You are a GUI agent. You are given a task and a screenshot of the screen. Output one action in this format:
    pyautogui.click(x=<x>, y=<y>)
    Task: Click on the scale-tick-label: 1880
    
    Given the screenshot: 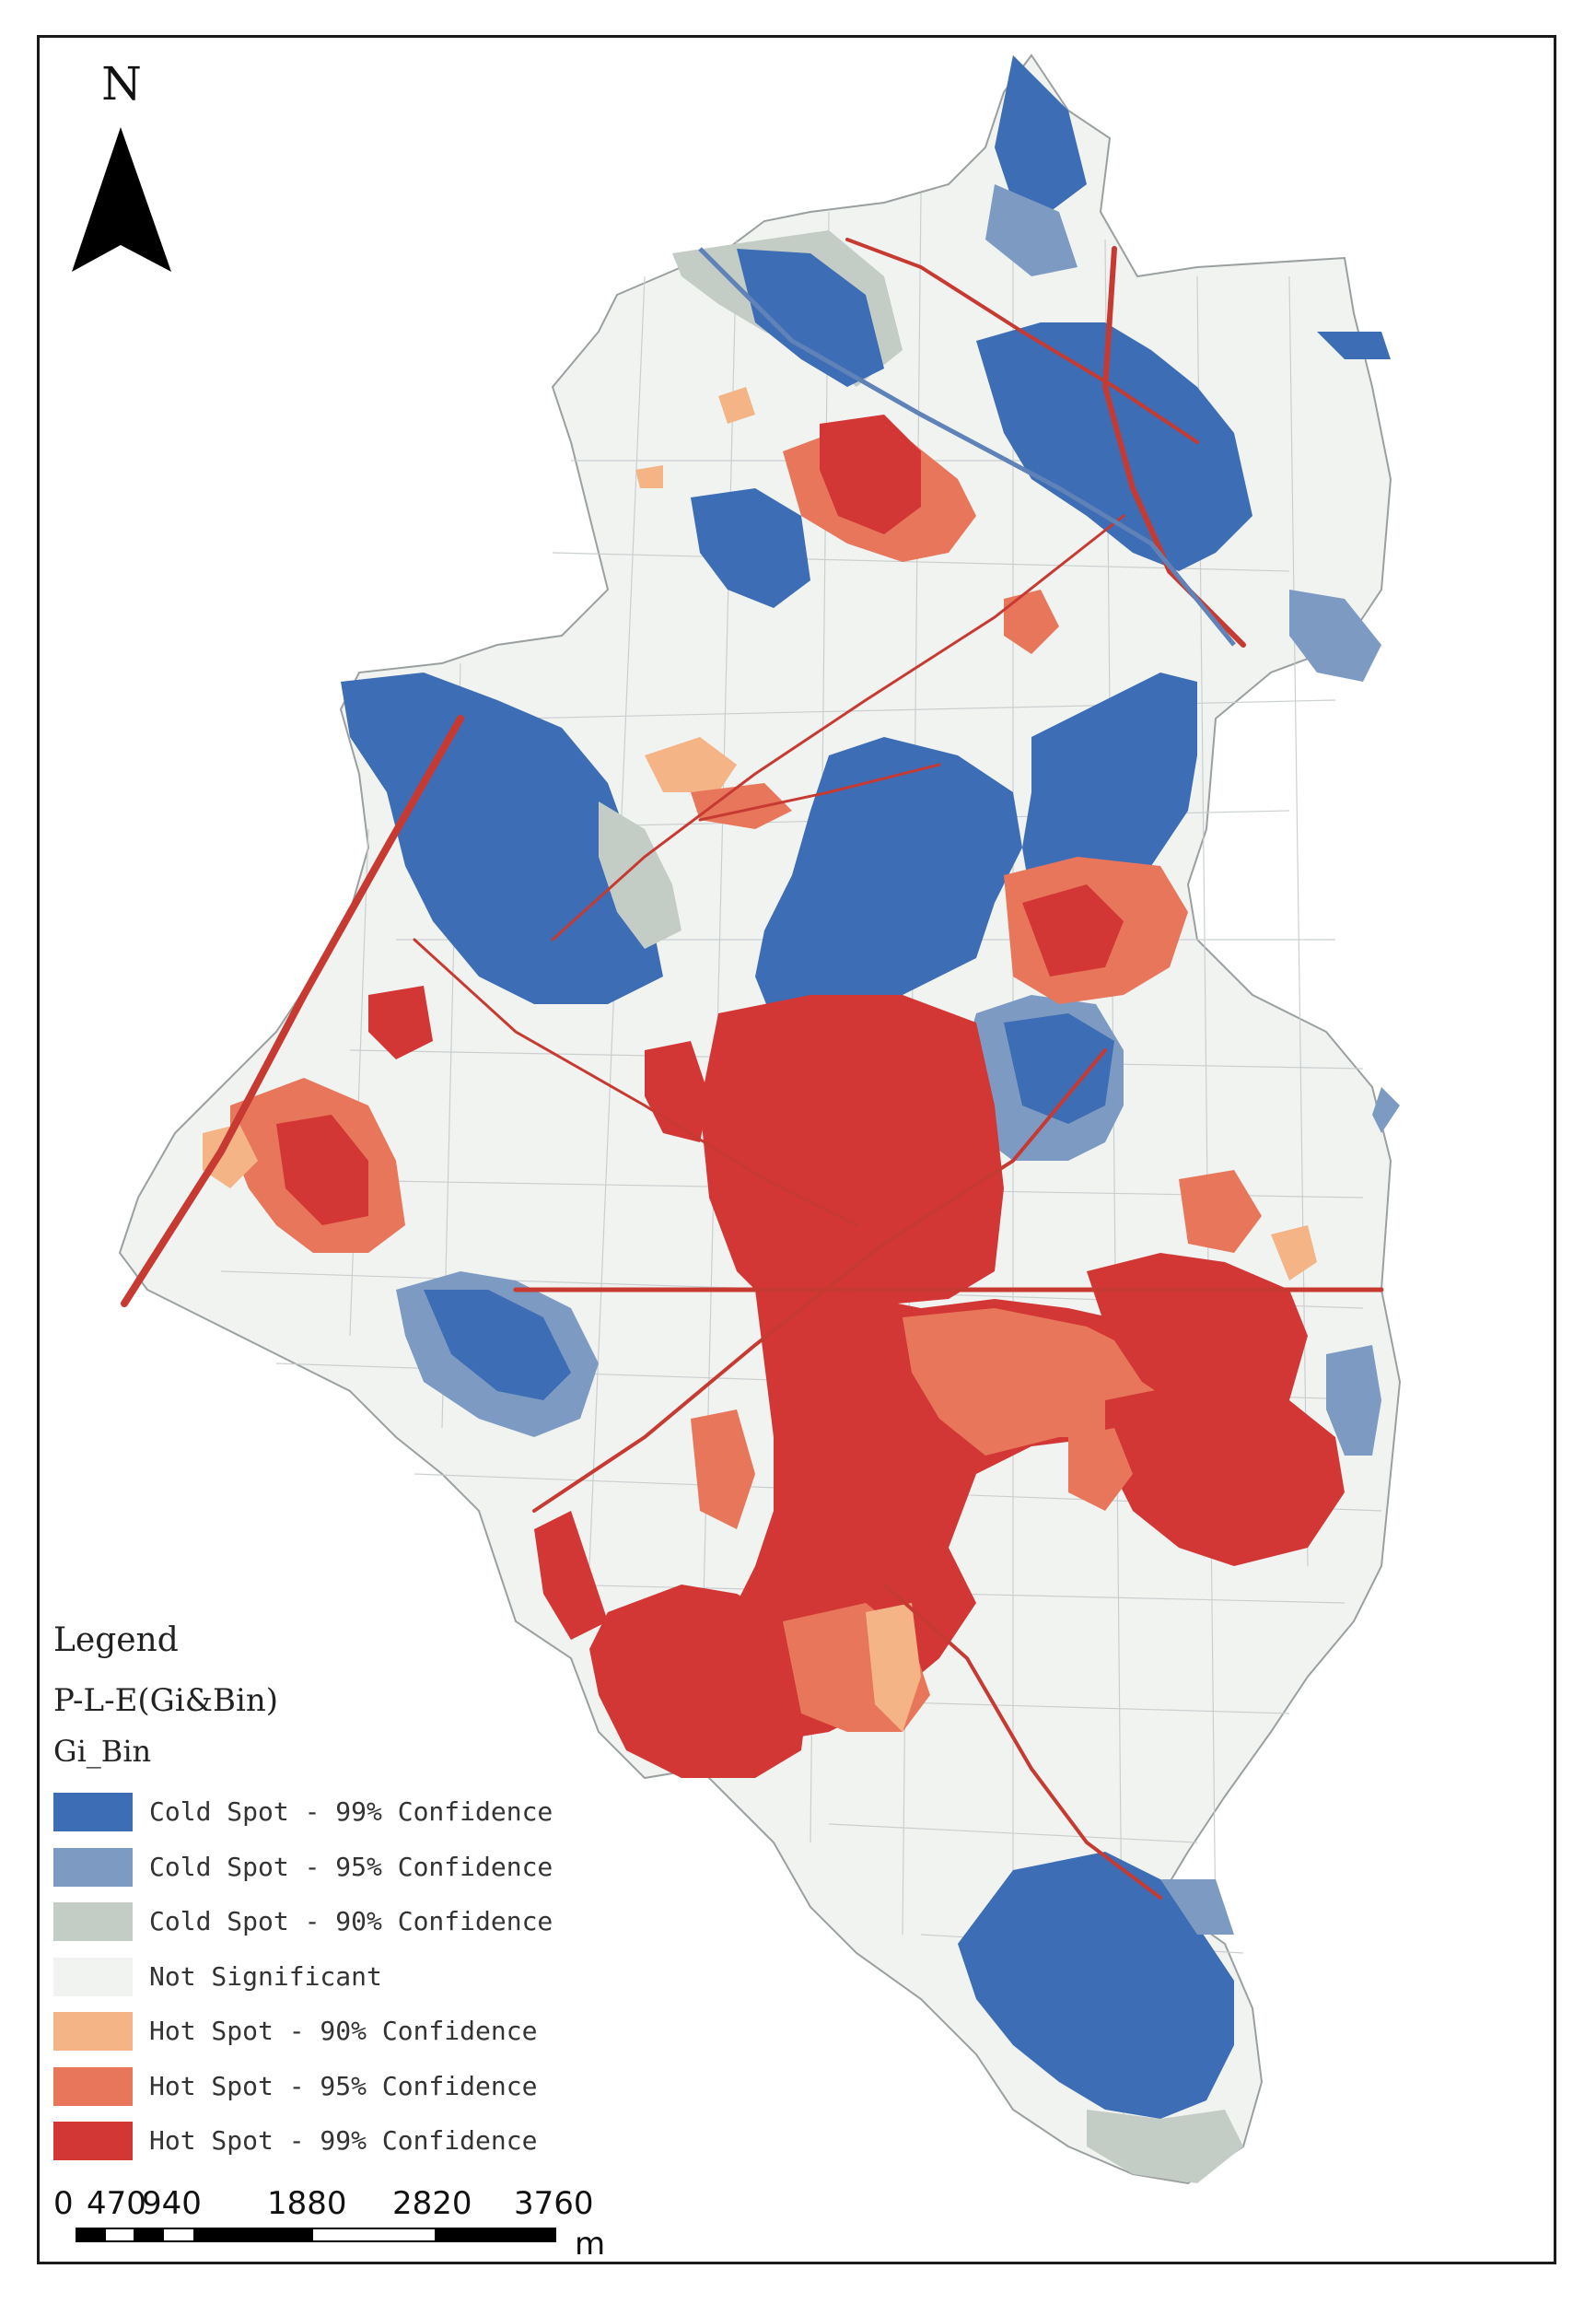 What is the action you would take?
    pyautogui.click(x=307, y=2204)
    